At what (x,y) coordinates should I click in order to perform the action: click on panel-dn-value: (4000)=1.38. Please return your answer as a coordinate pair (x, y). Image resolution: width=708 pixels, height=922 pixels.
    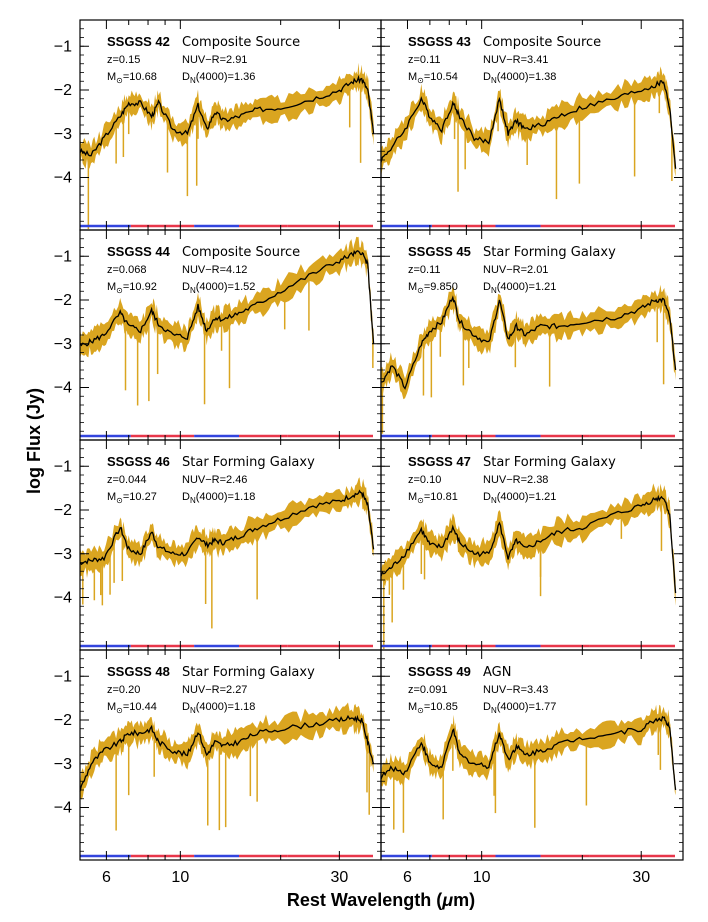
    Looking at the image, I should click on (527, 77).